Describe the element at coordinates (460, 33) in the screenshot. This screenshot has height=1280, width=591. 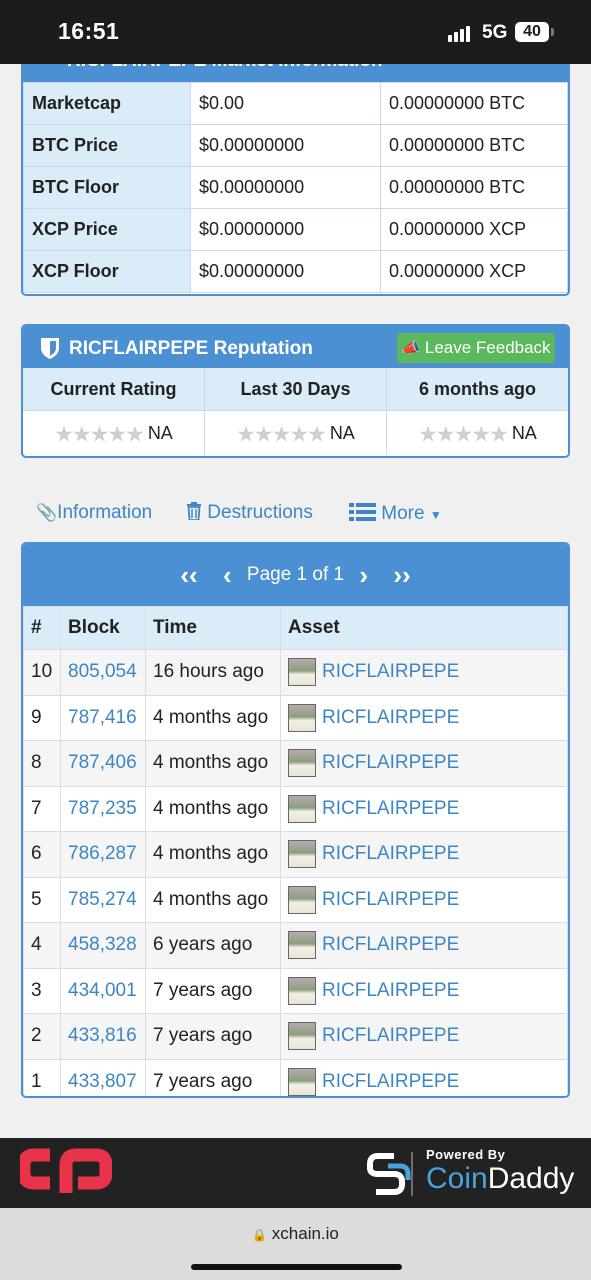
I see `signal-icon` at that location.